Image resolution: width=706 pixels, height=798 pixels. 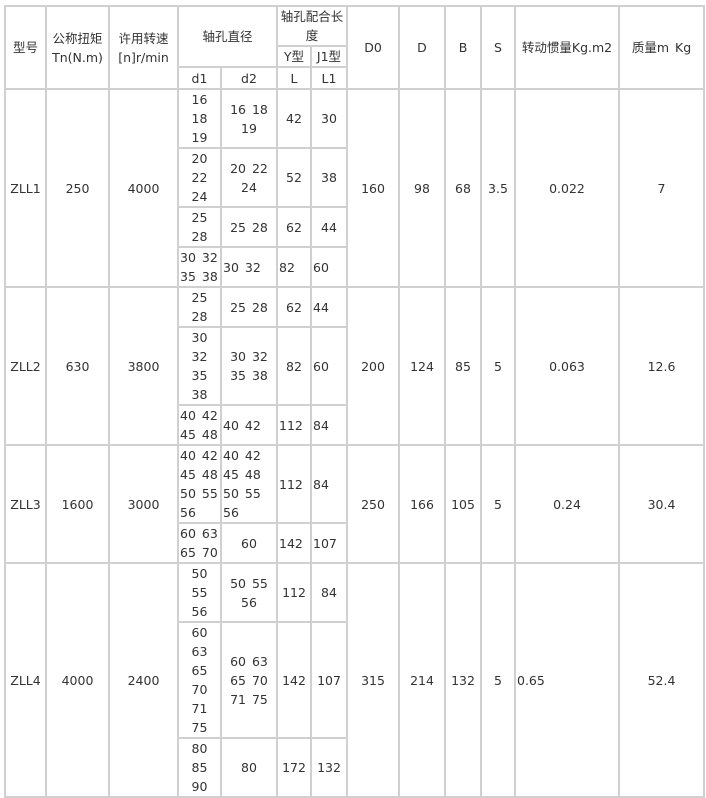 I want to click on table-row: 30 32 35 38 30 32 82 60, so click(x=354, y=267).